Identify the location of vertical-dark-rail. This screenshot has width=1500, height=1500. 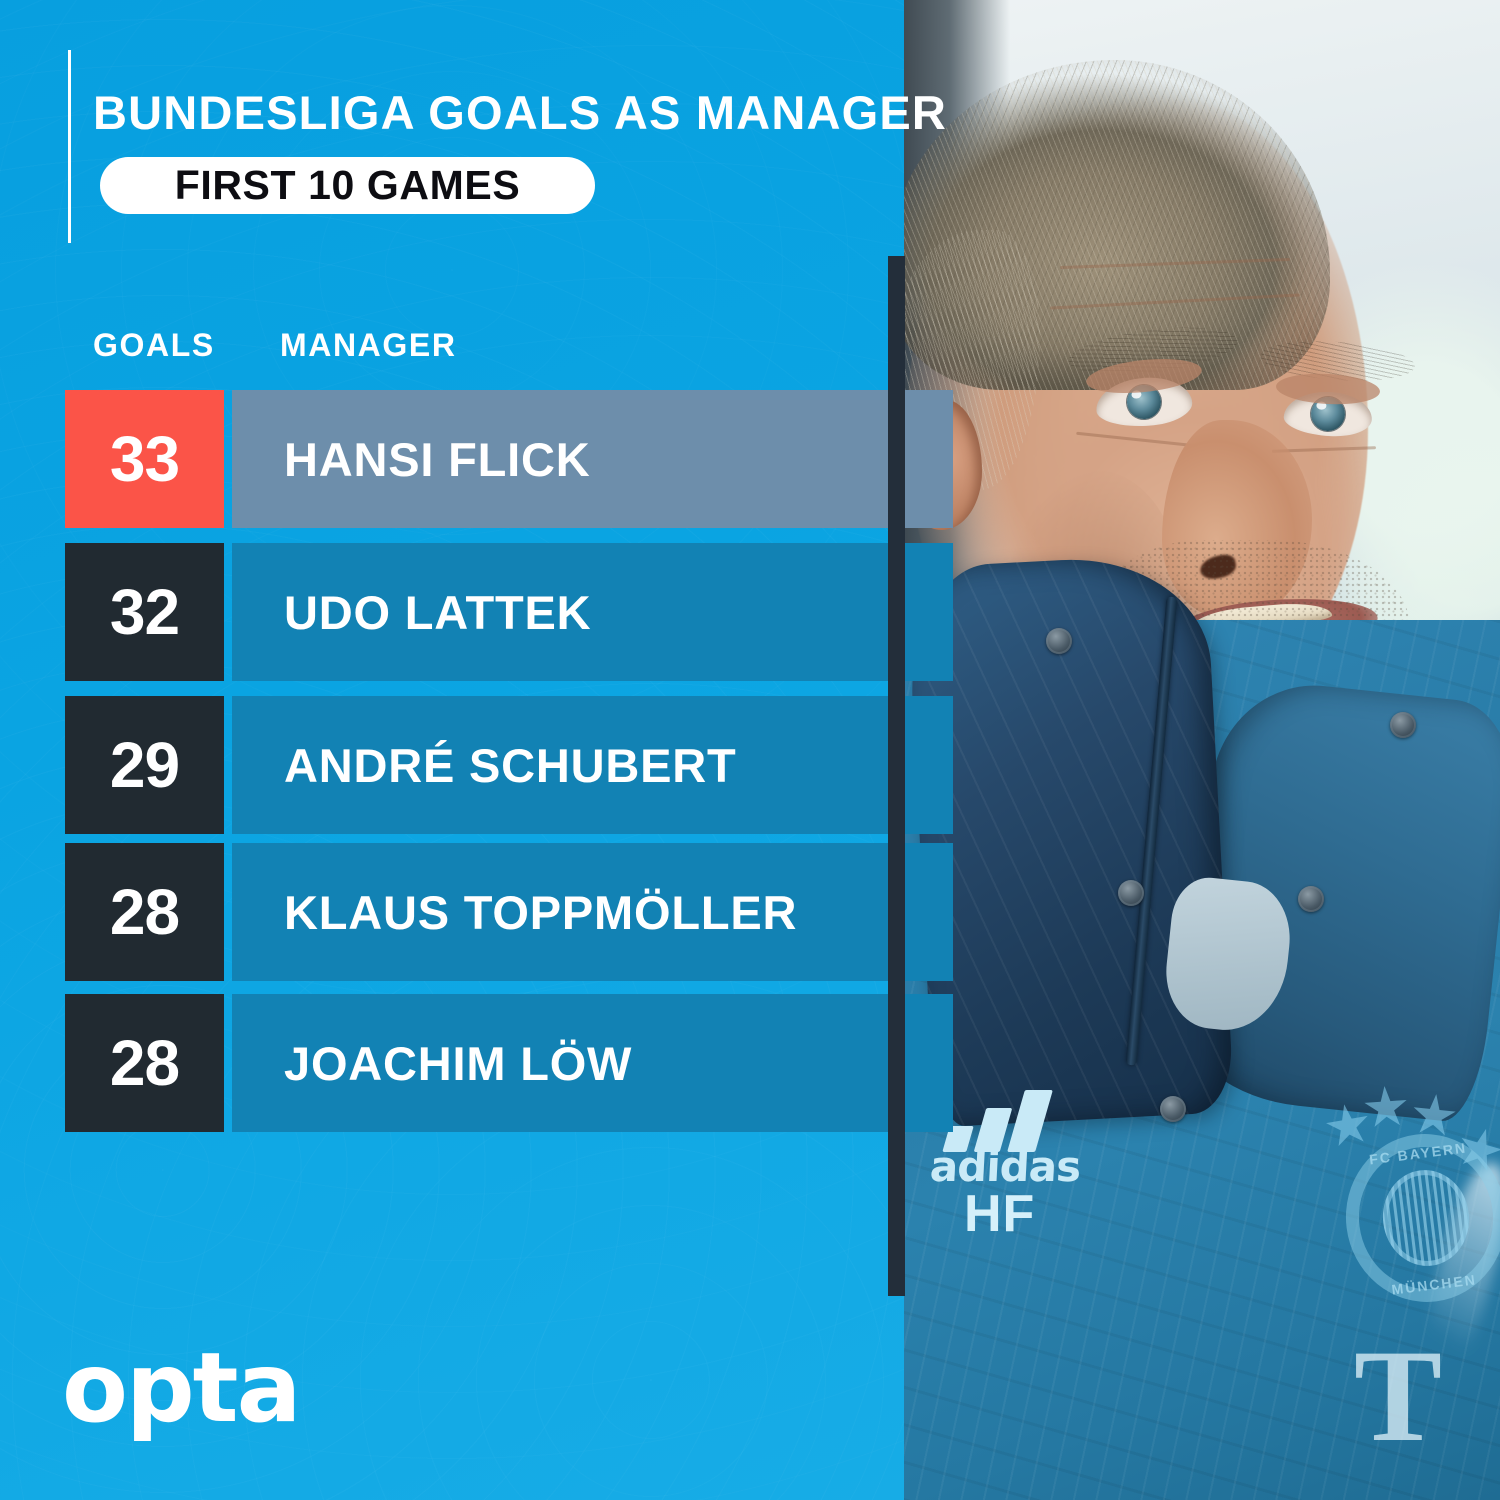
(896, 776).